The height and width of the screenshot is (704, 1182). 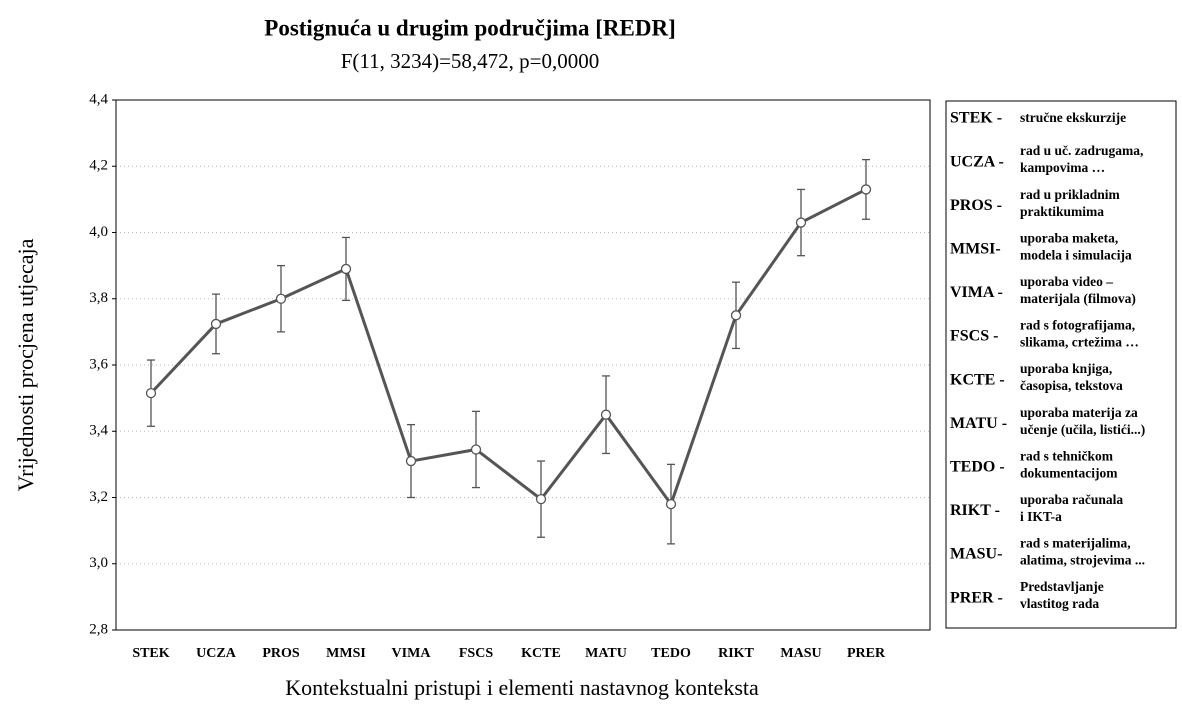 What do you see at coordinates (1066, 368) in the screenshot?
I see `legend-description: uporaba knjiga,` at bounding box center [1066, 368].